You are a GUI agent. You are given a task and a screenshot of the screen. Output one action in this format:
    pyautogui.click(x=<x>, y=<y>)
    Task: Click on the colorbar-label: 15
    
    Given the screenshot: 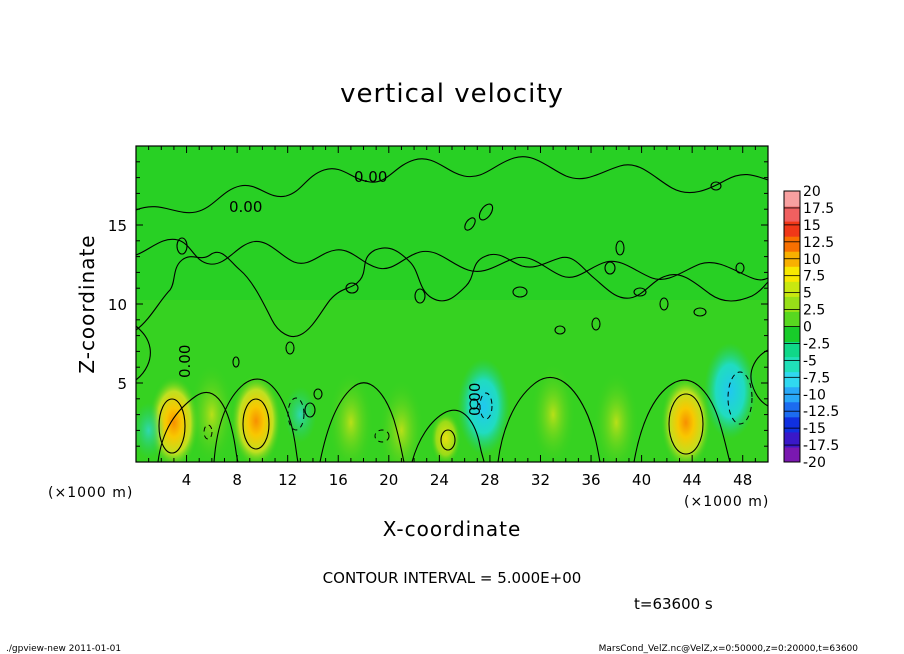 What is the action you would take?
    pyautogui.click(x=812, y=226)
    